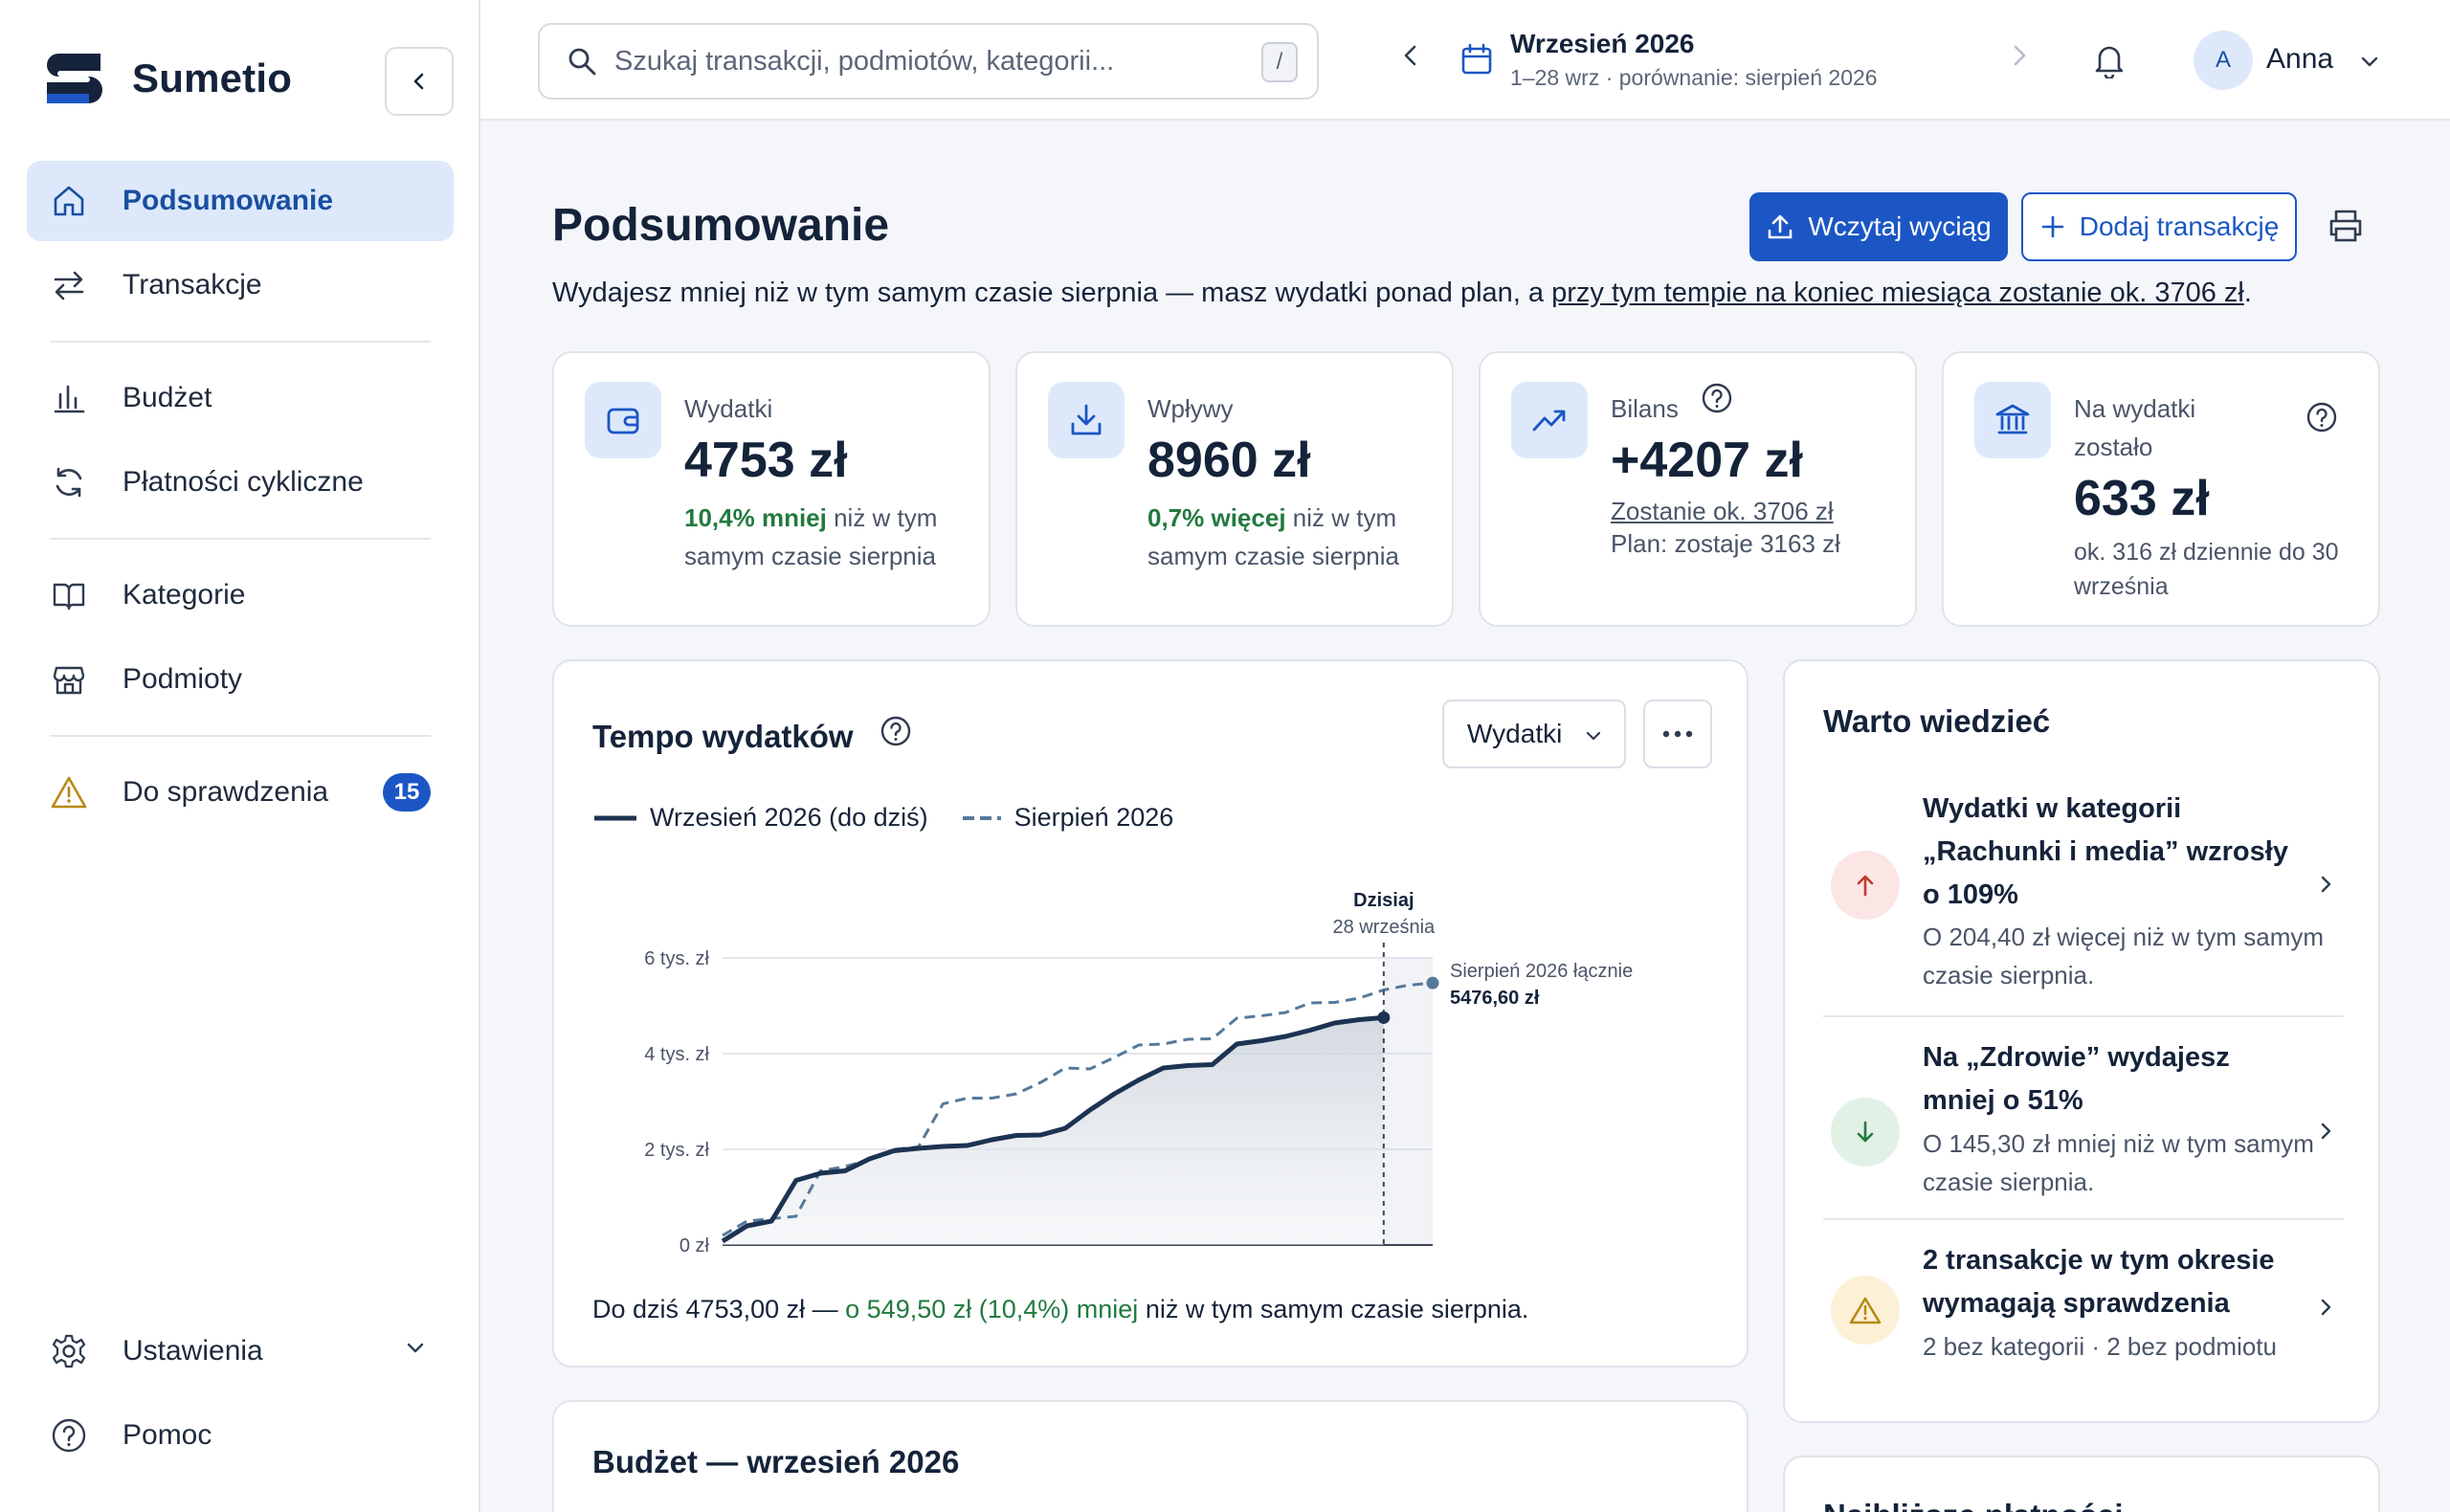  What do you see at coordinates (69, 201) in the screenshot?
I see `home-icon` at bounding box center [69, 201].